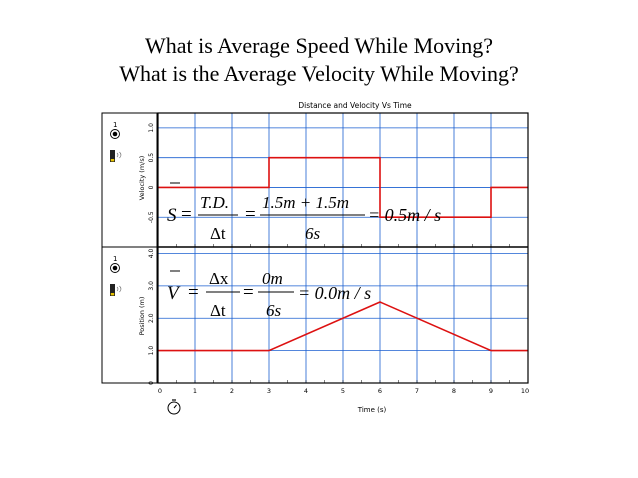 This screenshot has width=638, height=478. What do you see at coordinates (116, 290) in the screenshot?
I see `sensor-icon-bottom` at bounding box center [116, 290].